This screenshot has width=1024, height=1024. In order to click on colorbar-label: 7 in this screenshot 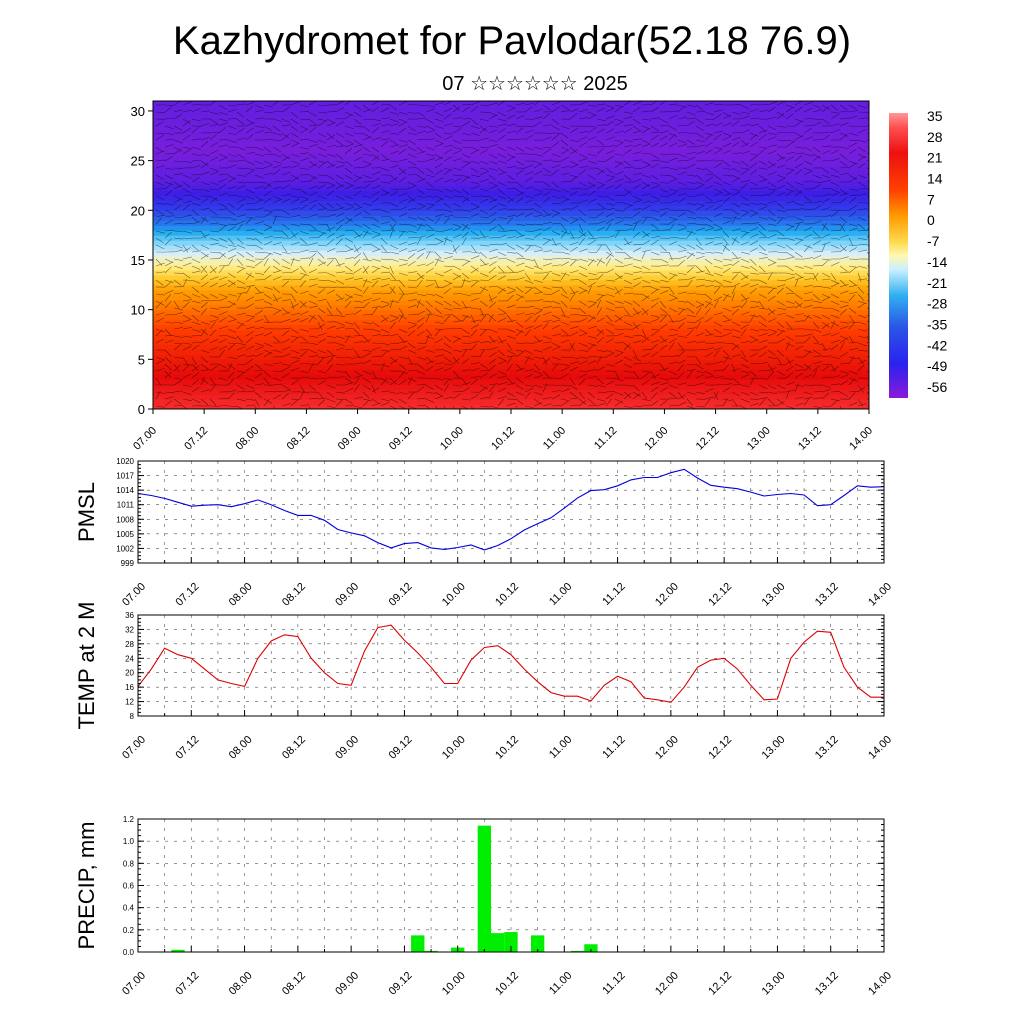, I will do `click(931, 199)`.